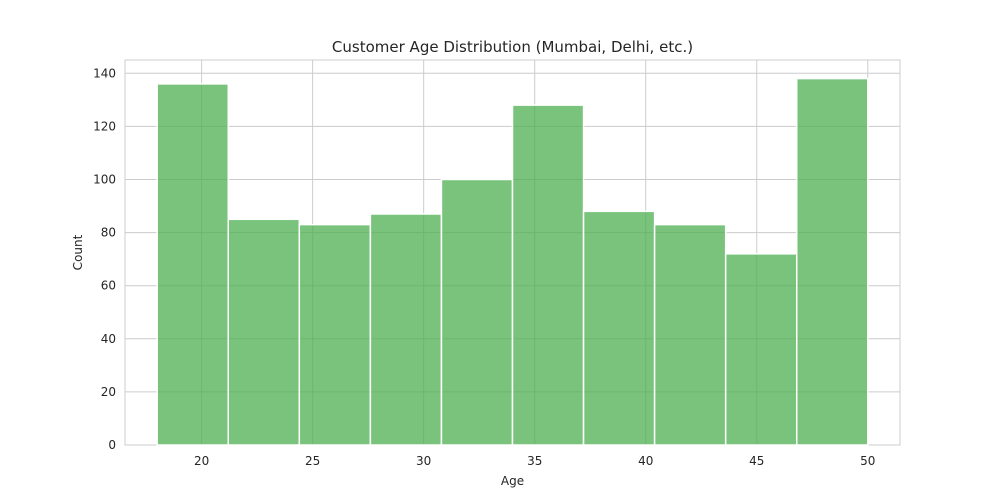 The height and width of the screenshot is (500, 1000). Describe the element at coordinates (112, 445) in the screenshot. I see `y-tick-label: 0` at that location.